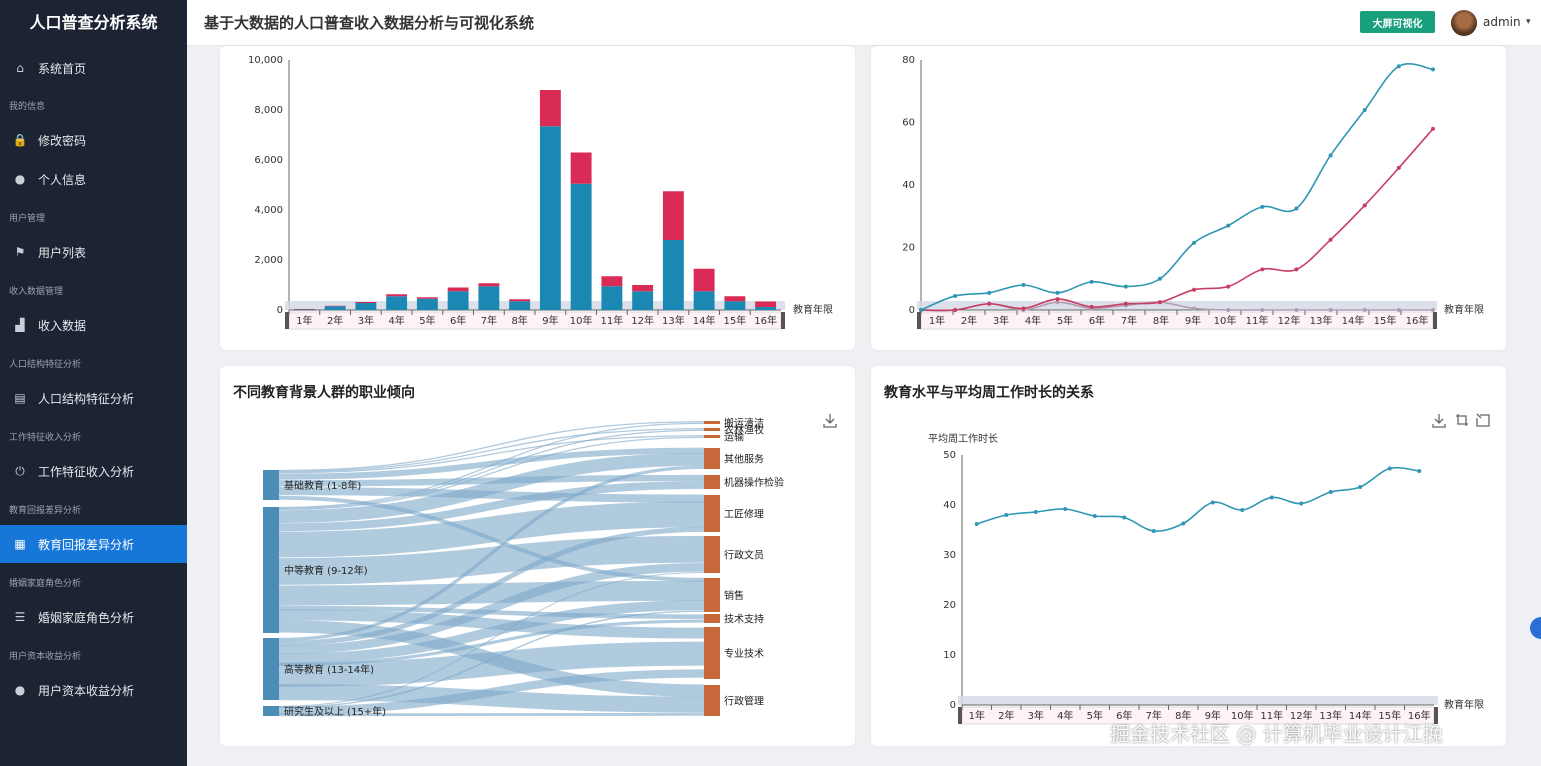  I want to click on zoom-handle-right, so click(1435, 320).